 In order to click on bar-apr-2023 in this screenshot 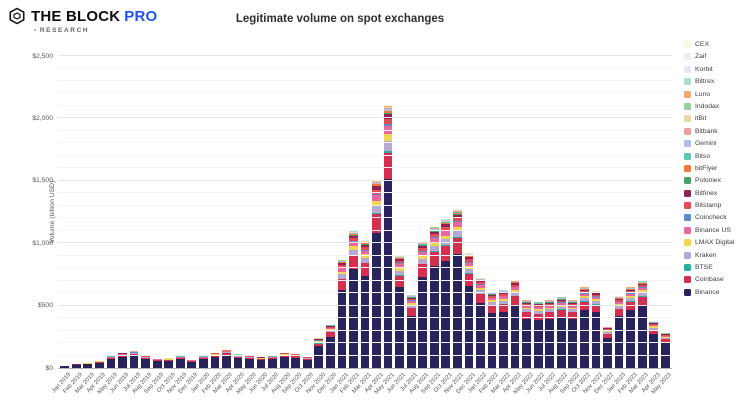, I will do `click(654, 344)`.